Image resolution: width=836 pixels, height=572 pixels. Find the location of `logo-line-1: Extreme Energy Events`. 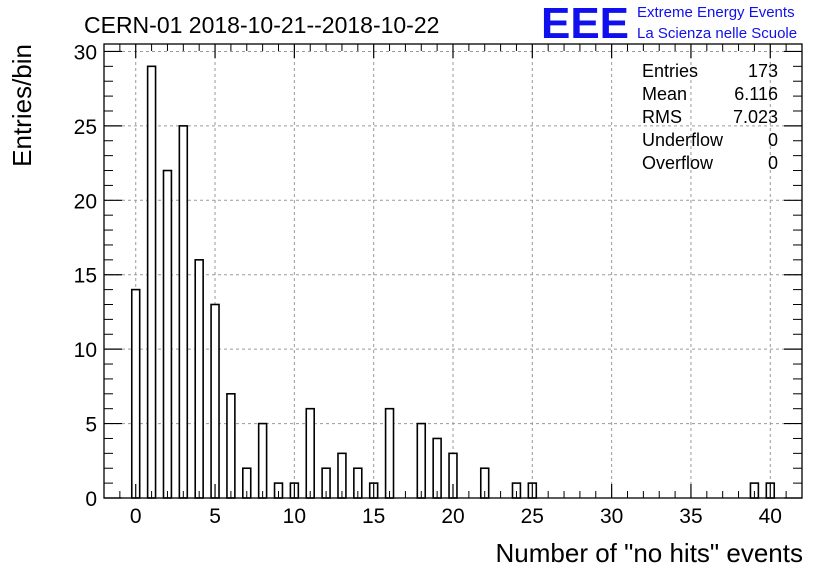

logo-line-1: Extreme Energy Events is located at coordinates (716, 12).